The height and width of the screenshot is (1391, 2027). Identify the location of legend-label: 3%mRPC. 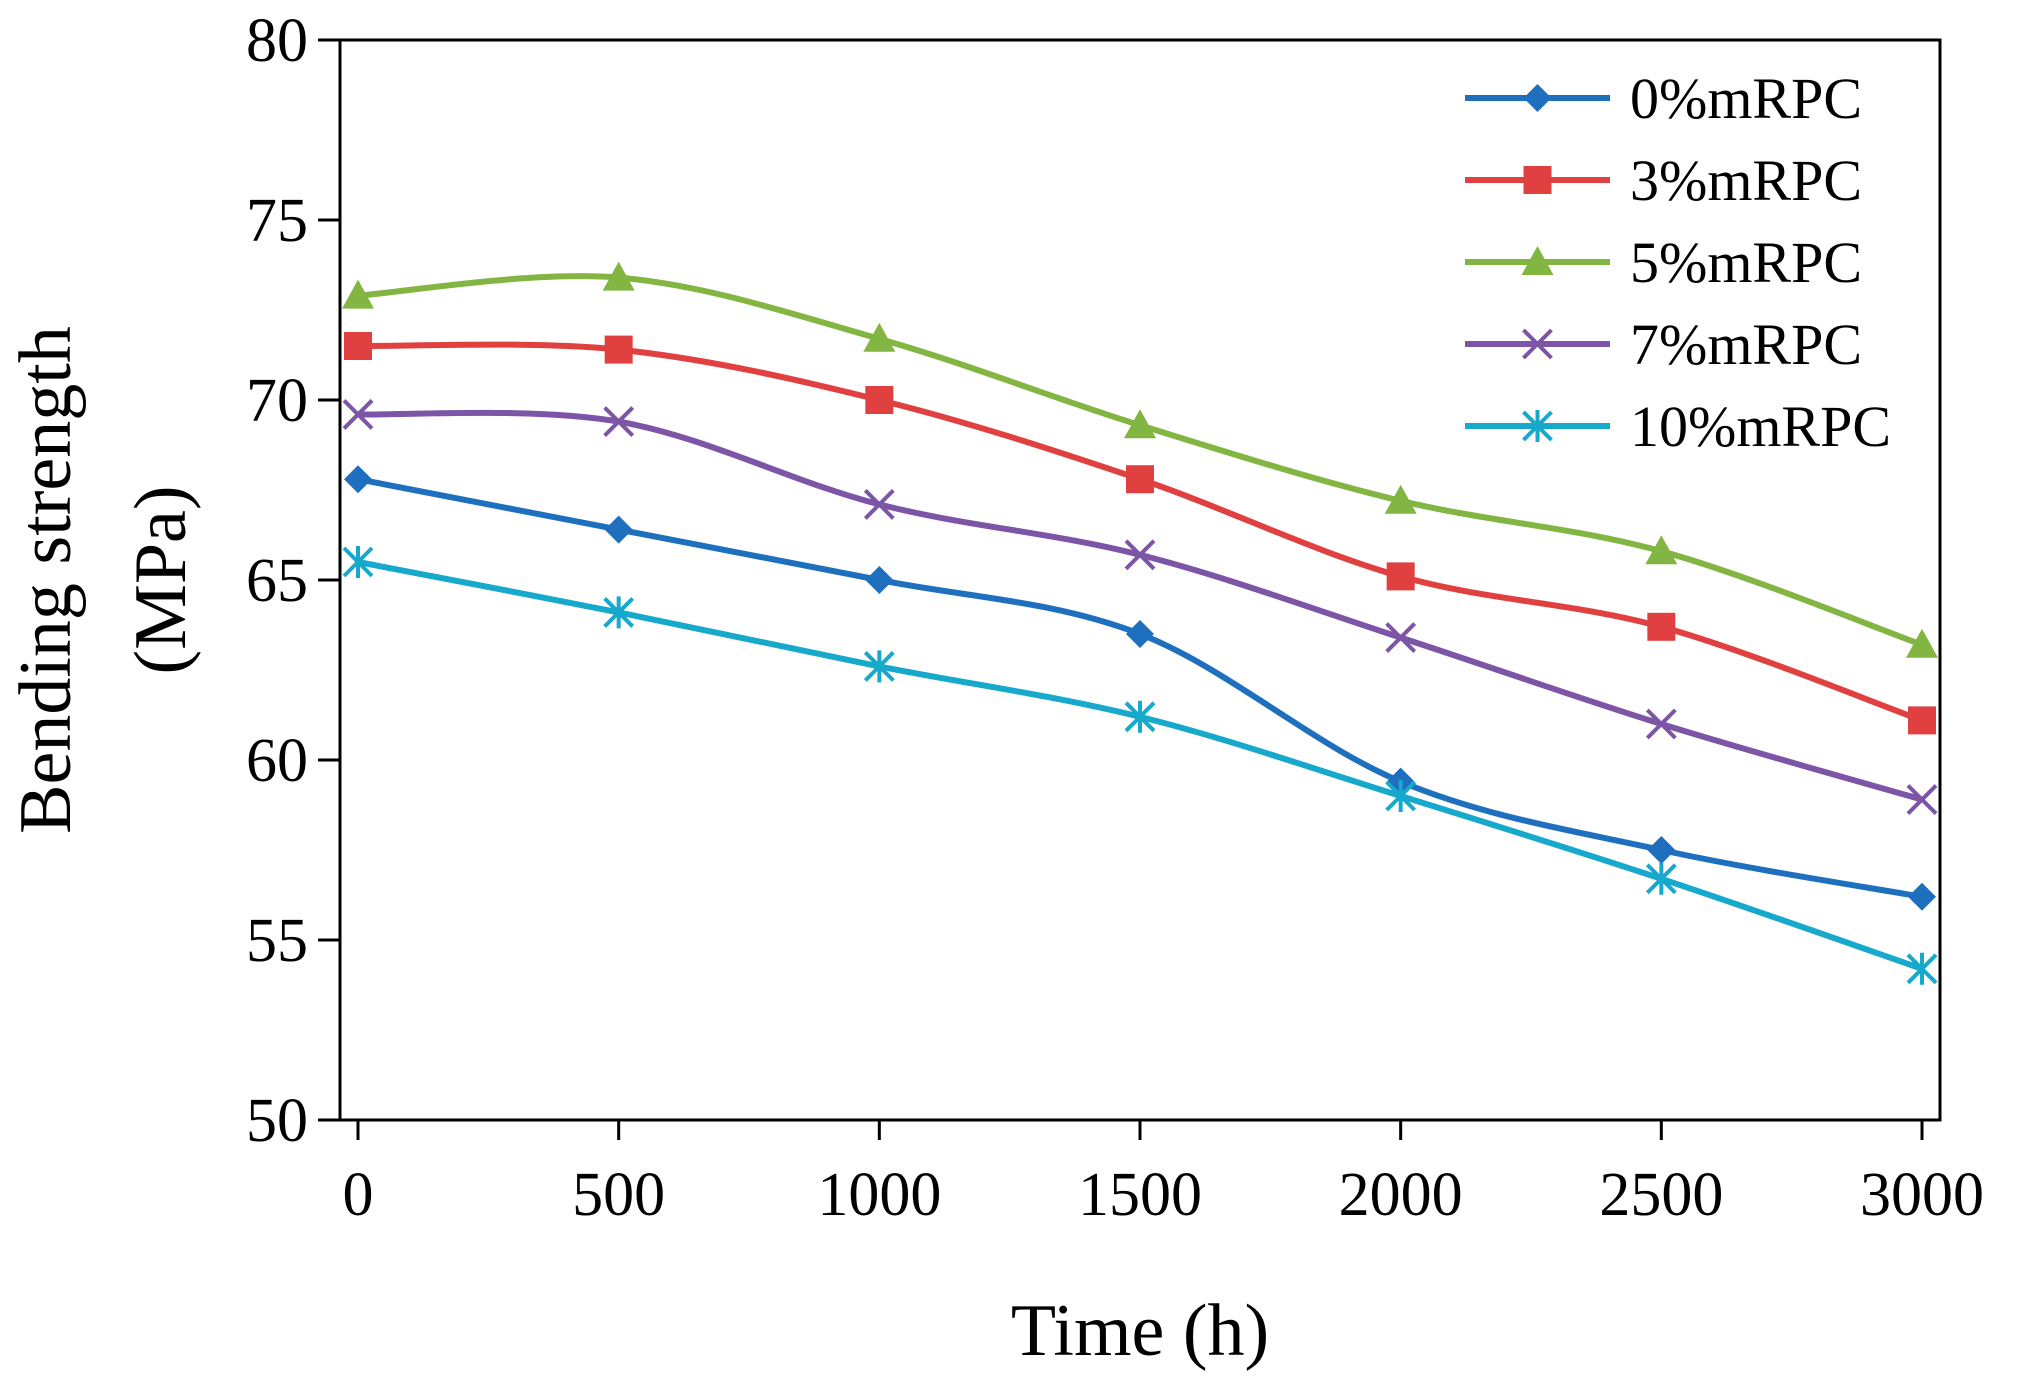
(1746, 180).